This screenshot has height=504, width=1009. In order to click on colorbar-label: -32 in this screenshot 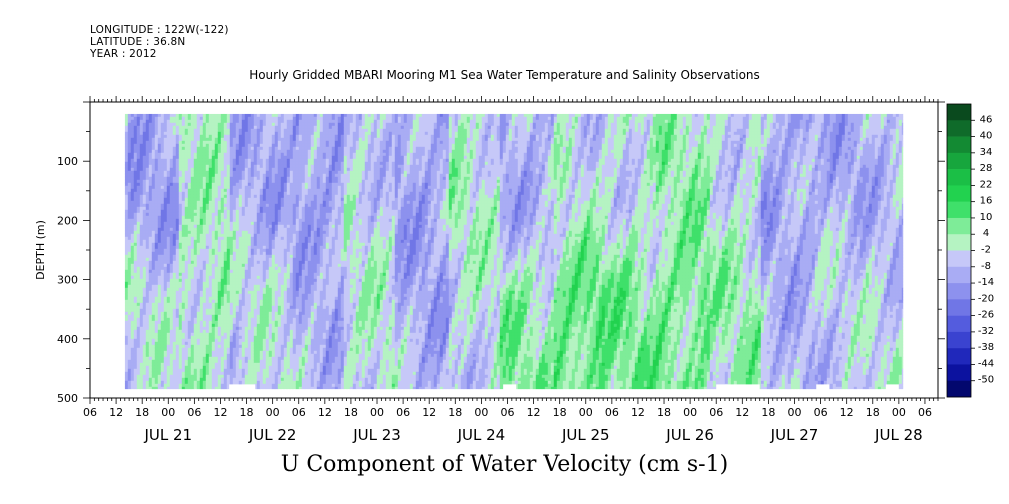, I will do `click(986, 331)`.